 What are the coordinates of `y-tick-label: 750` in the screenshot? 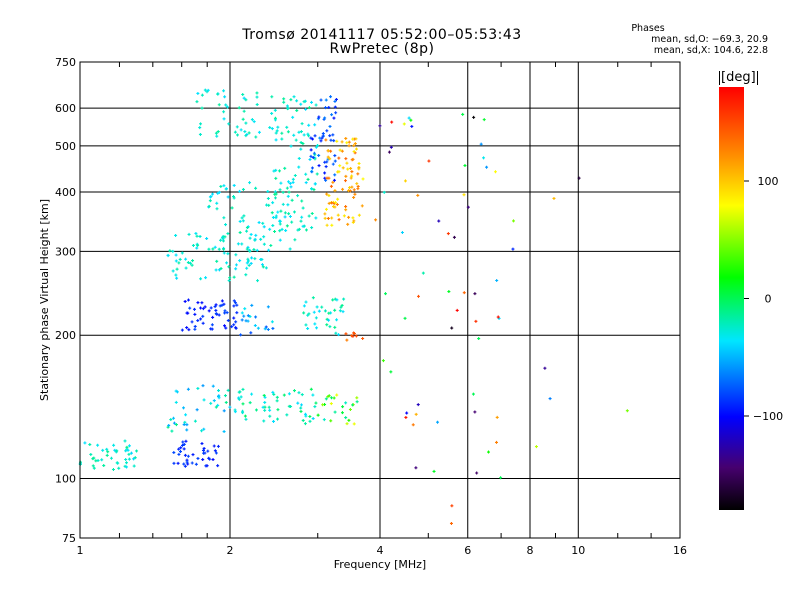 It's located at (65, 62).